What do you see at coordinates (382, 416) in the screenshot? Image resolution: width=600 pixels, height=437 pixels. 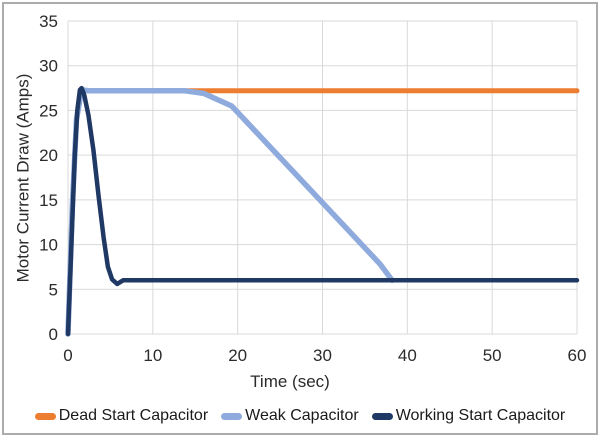 I see `legend-swatch-working-start-capacitor` at bounding box center [382, 416].